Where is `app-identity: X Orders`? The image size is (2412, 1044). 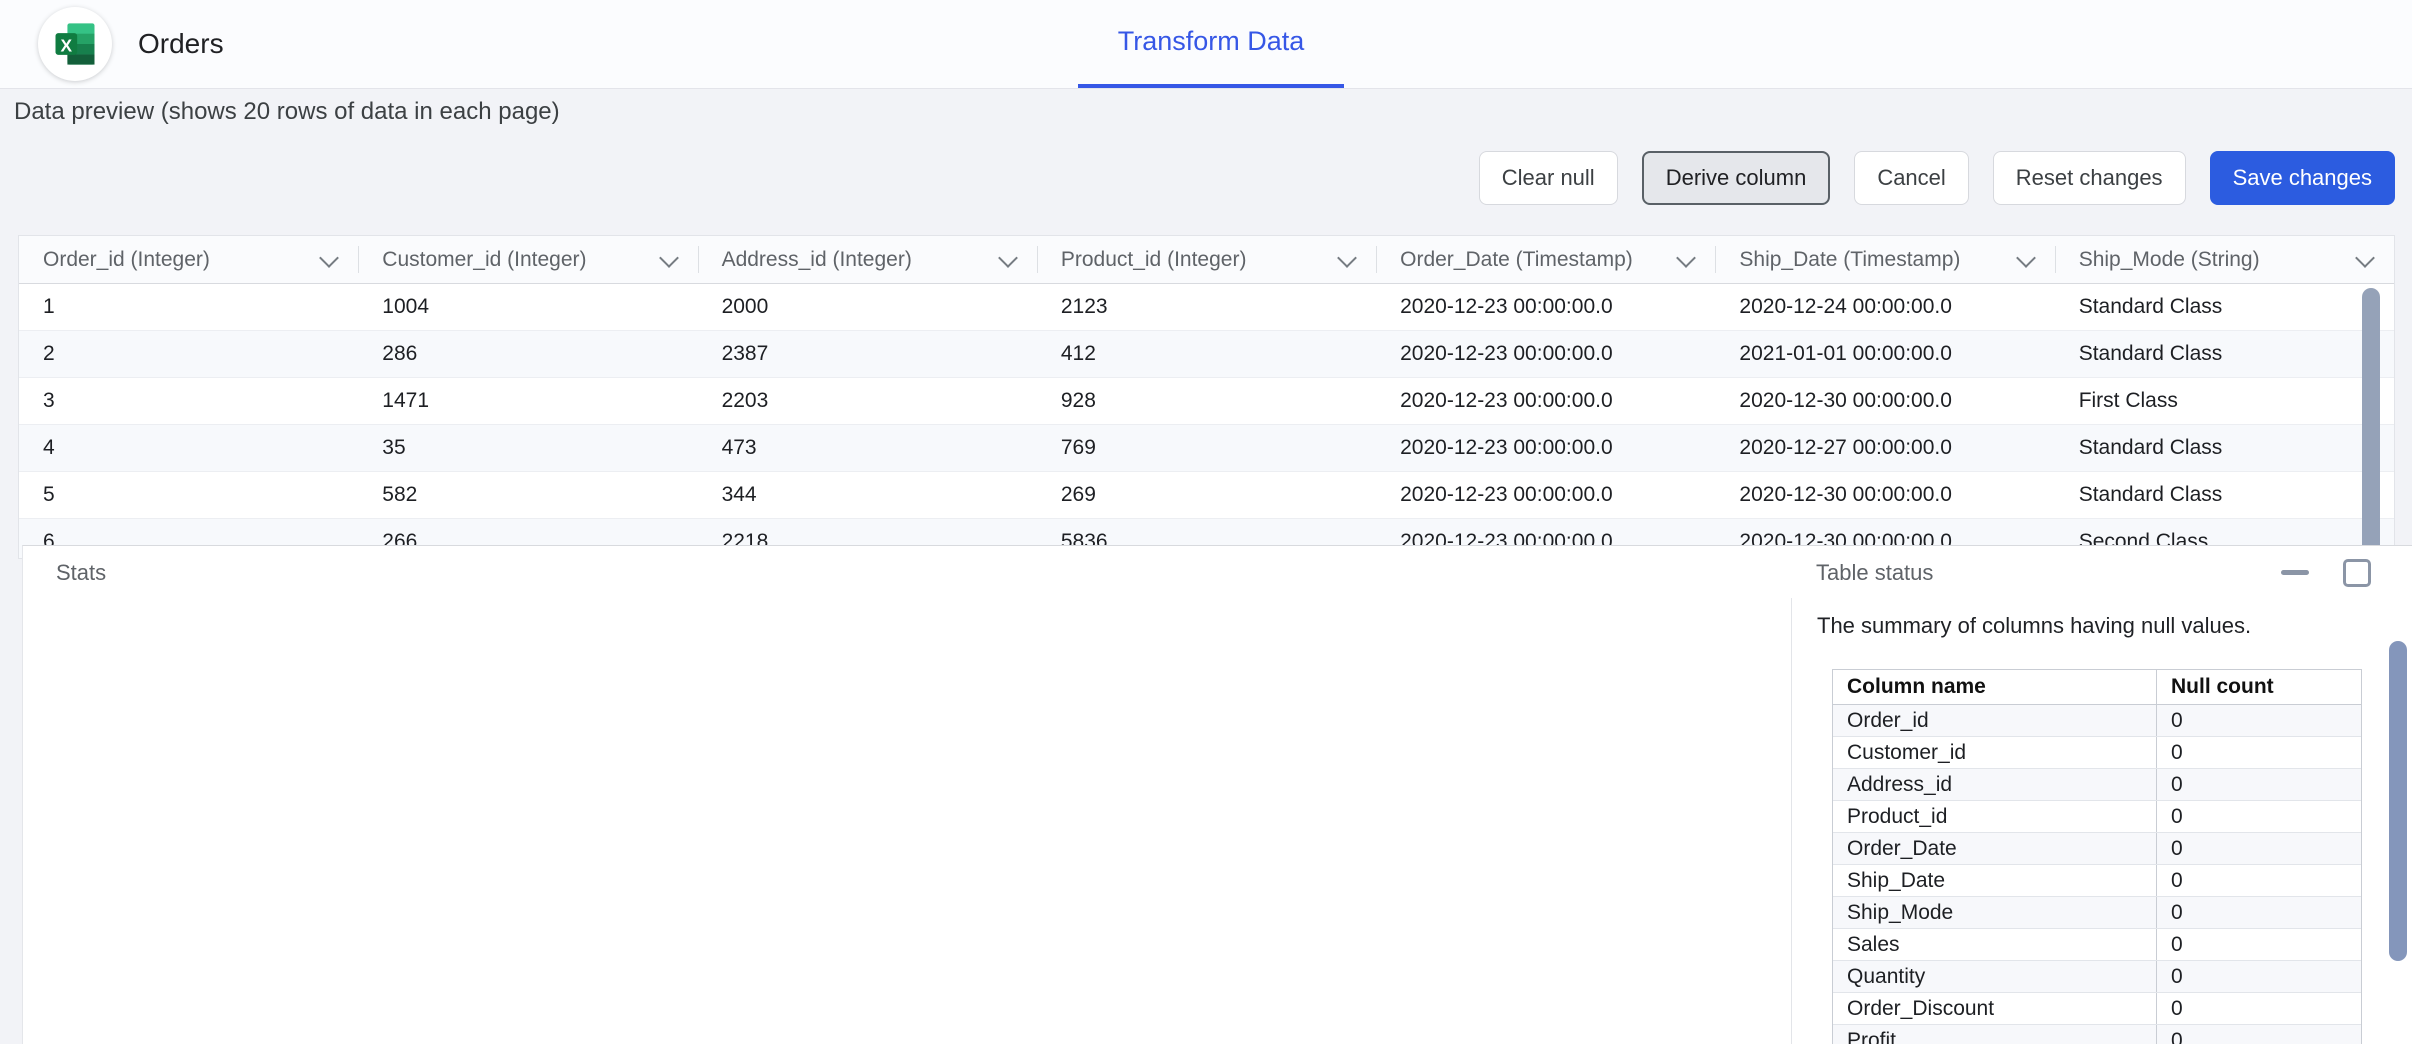 app-identity: X Orders is located at coordinates (131, 44).